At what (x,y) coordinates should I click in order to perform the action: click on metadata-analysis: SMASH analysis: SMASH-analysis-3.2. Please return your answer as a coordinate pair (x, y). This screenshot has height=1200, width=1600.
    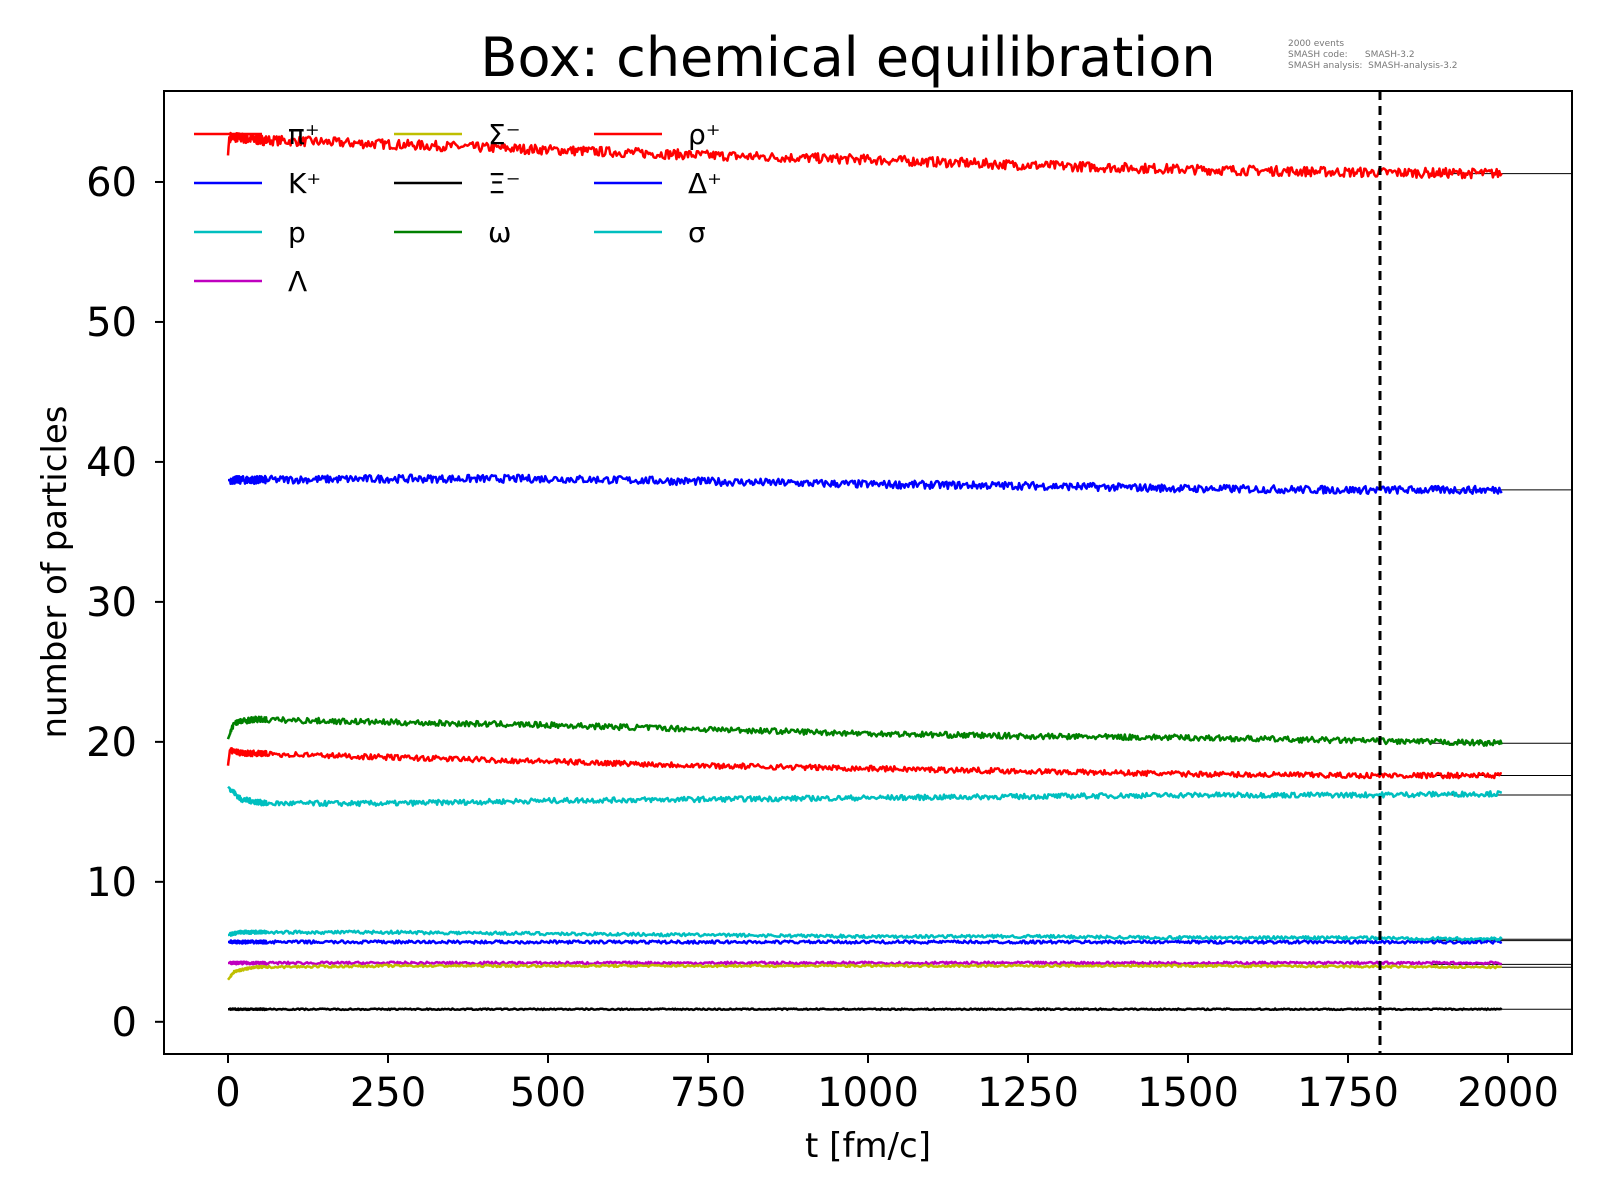
    Looking at the image, I should click on (1373, 66).